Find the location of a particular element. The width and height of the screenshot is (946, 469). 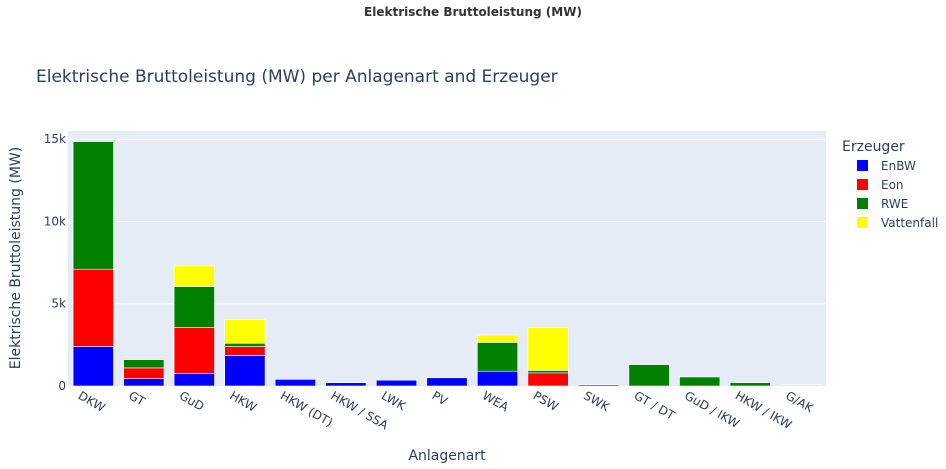

x-tick-label: DKW is located at coordinates (92, 401).